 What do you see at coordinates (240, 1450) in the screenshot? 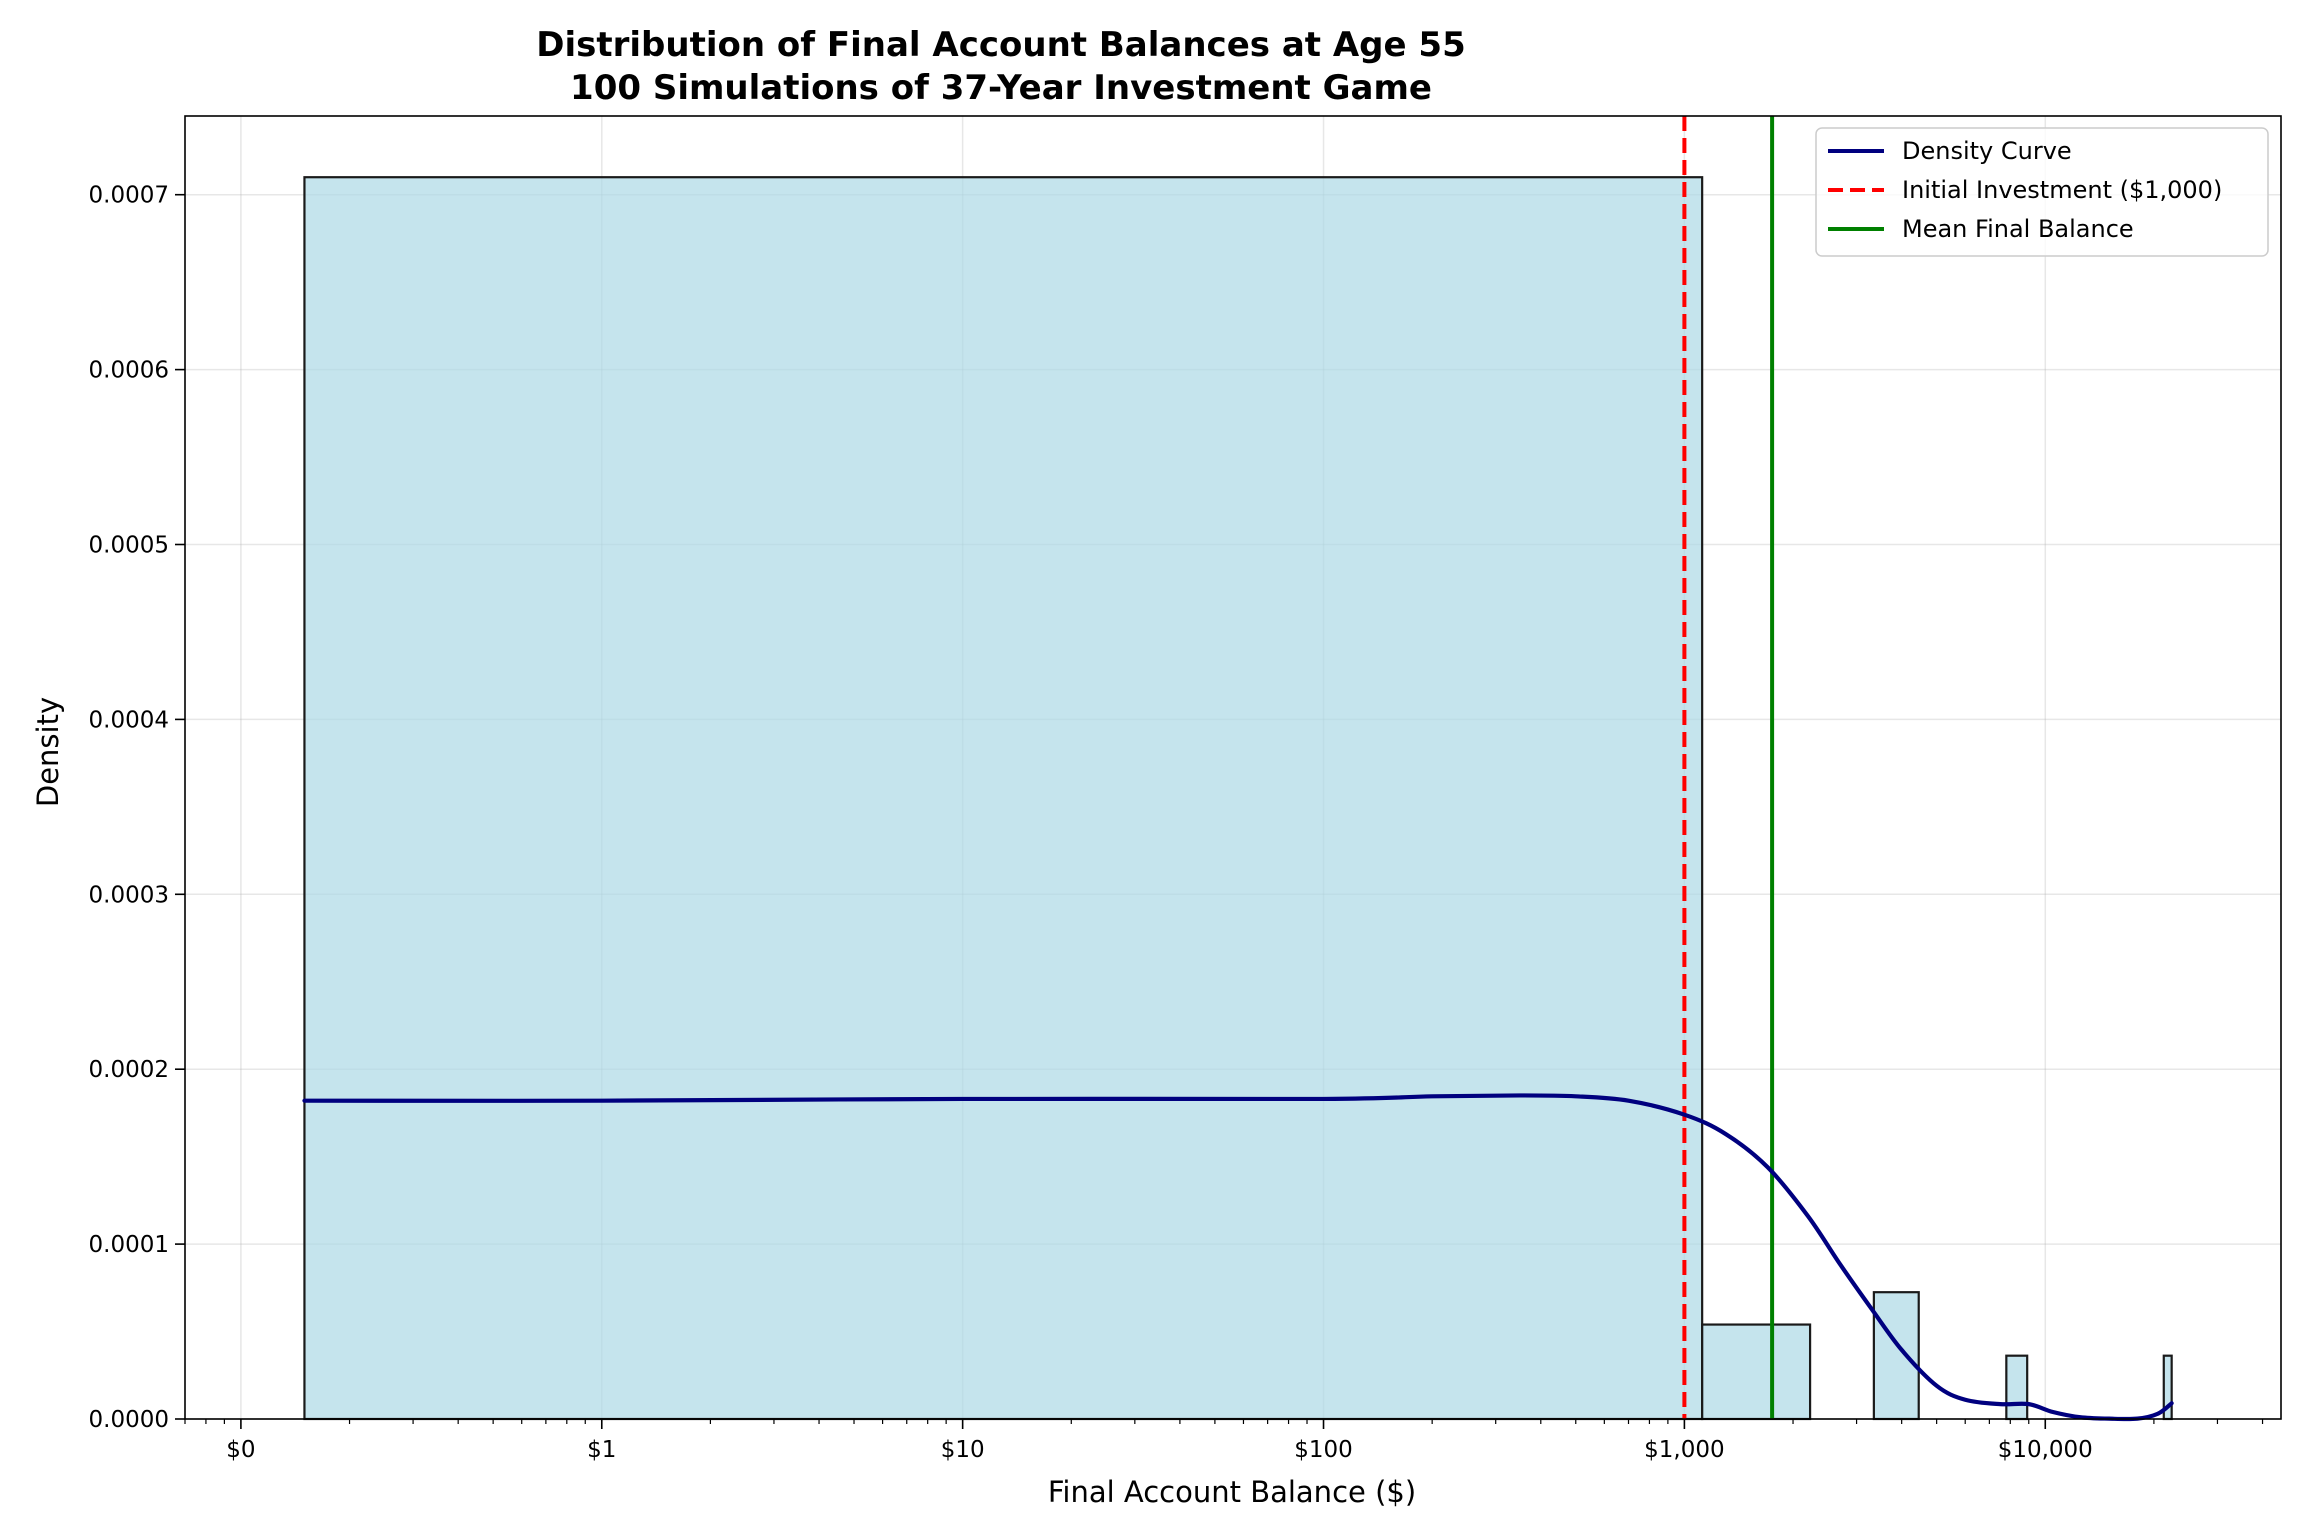
I see `x-tick-label-0: $0` at bounding box center [240, 1450].